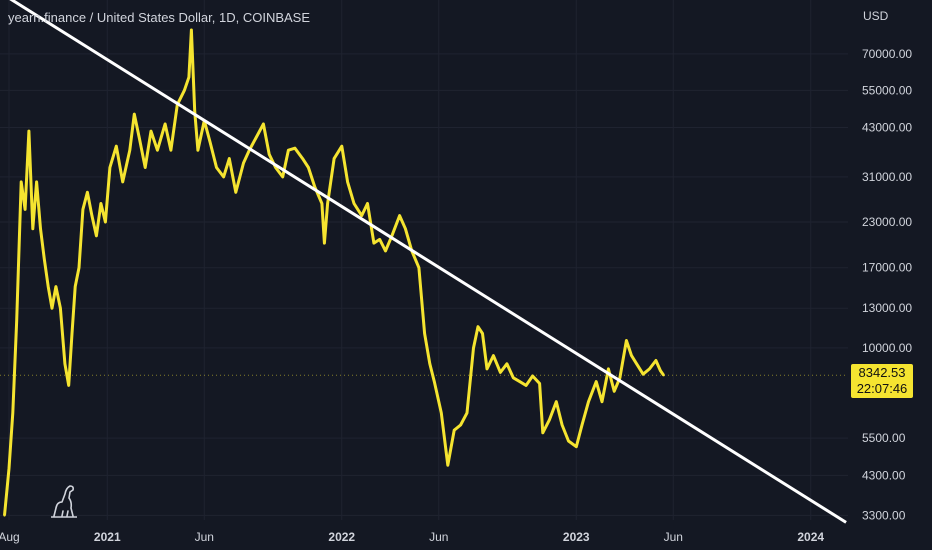 Image resolution: width=932 pixels, height=550 pixels. What do you see at coordinates (107, 537) in the screenshot?
I see `x-tick-label: 2021` at bounding box center [107, 537].